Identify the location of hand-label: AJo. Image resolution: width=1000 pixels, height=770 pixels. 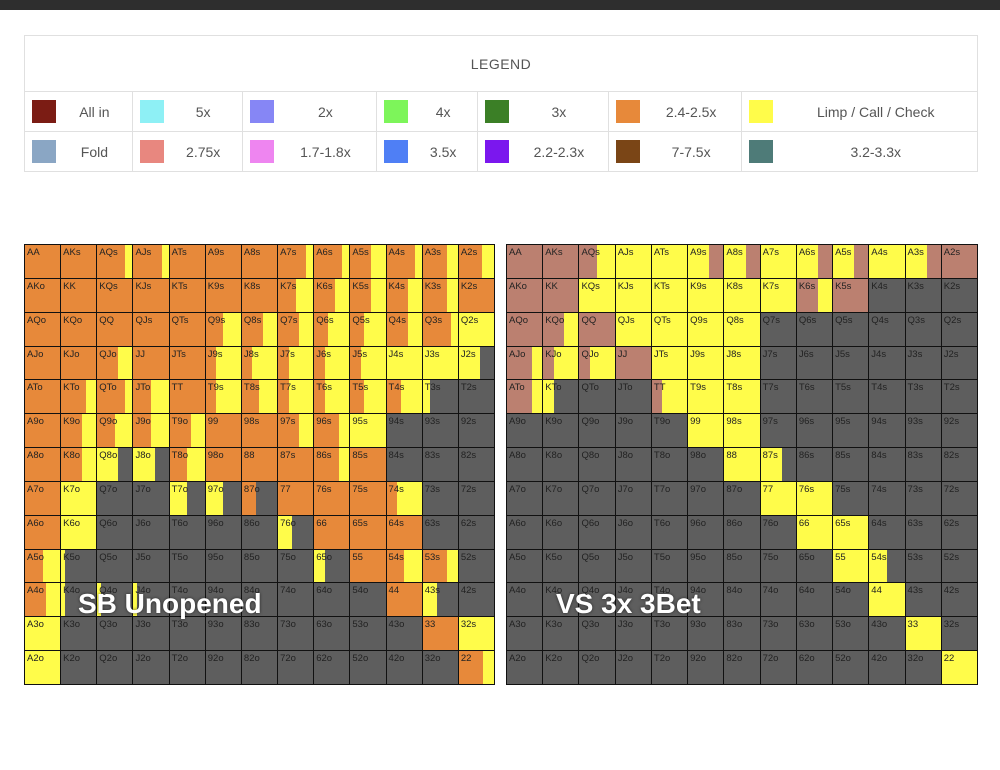
(517, 354).